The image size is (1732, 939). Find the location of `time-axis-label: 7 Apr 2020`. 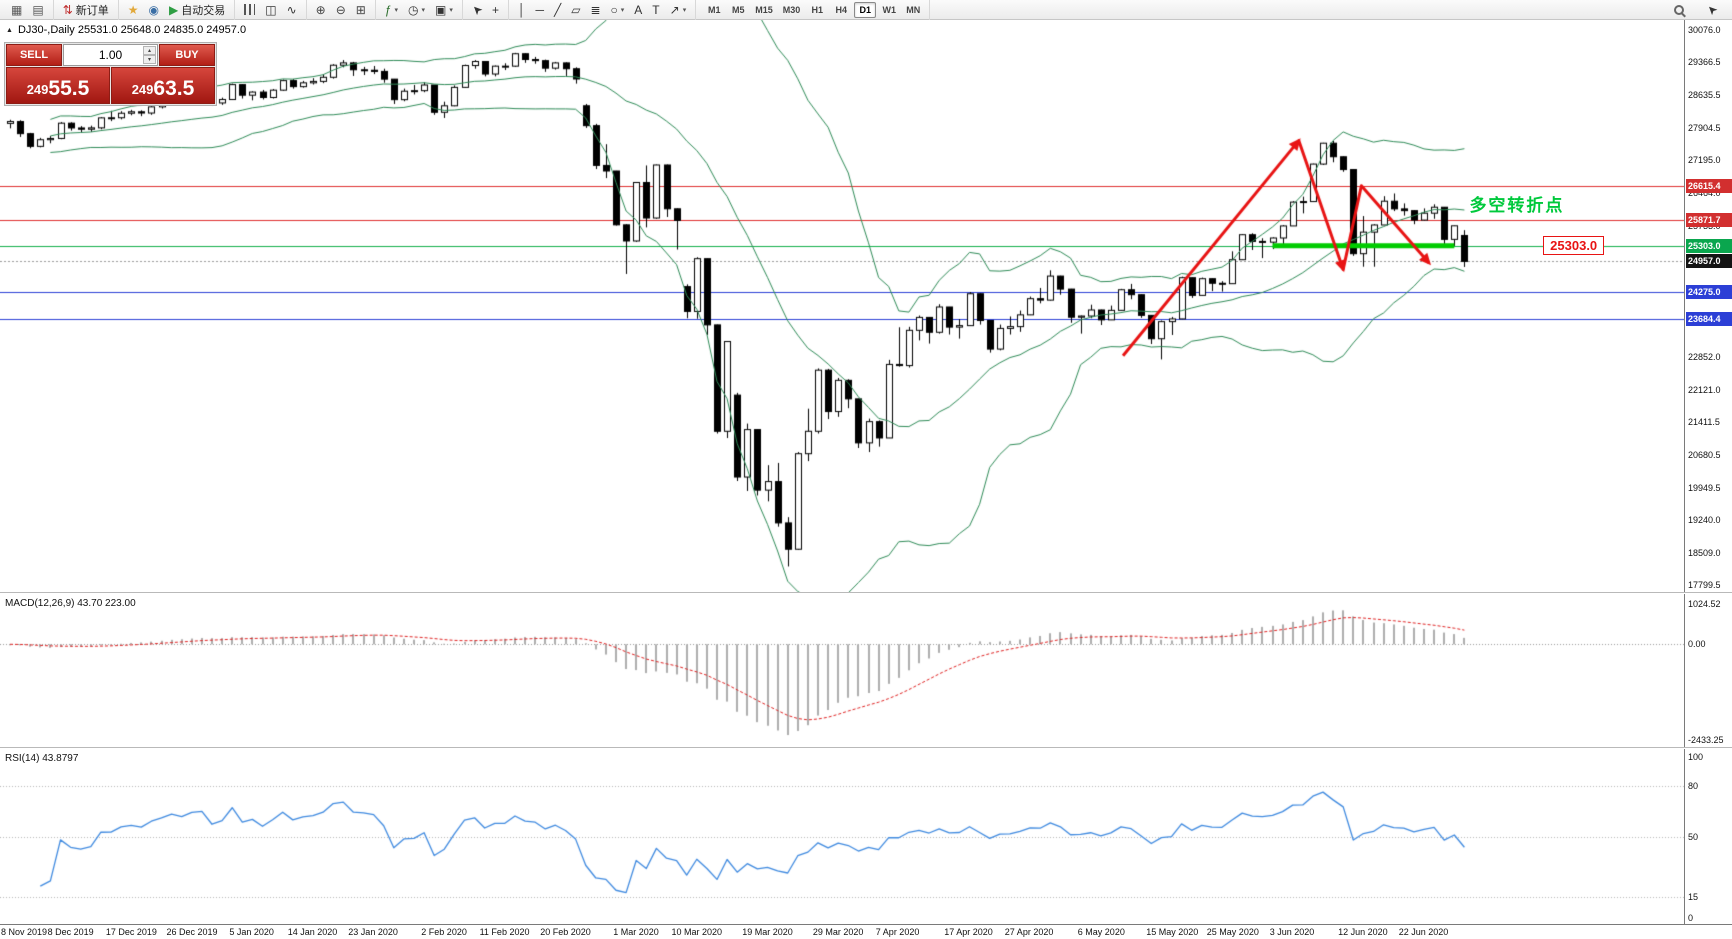

time-axis-label: 7 Apr 2020 is located at coordinates (897, 932).